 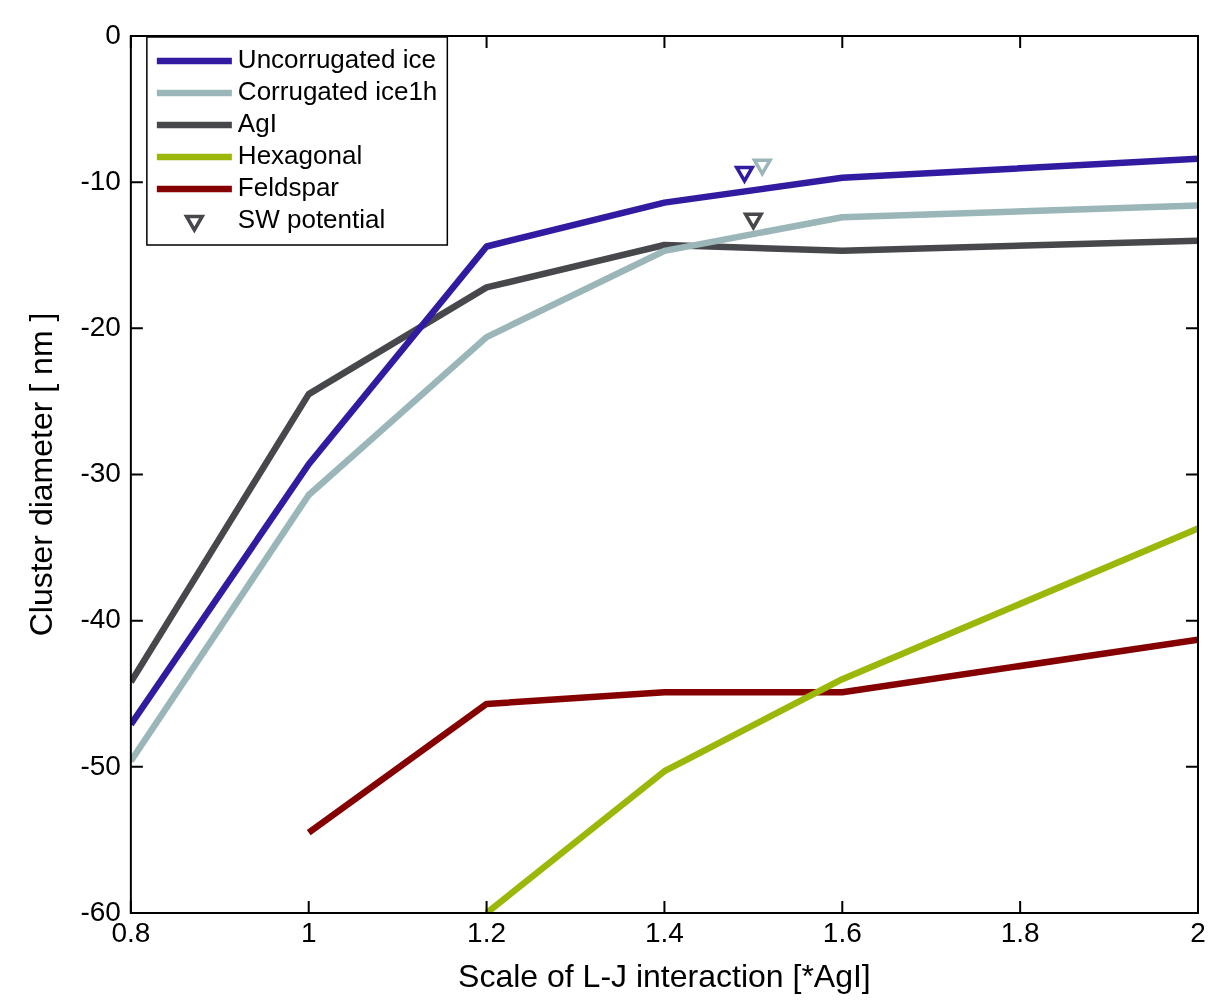 What do you see at coordinates (100, 327) in the screenshot?
I see `y-tick-label: -20` at bounding box center [100, 327].